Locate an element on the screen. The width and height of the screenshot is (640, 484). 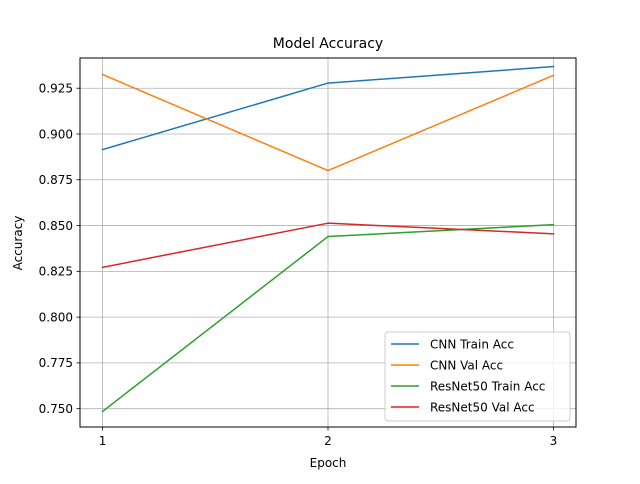
y-tick-label: 0.900 is located at coordinates (56, 134).